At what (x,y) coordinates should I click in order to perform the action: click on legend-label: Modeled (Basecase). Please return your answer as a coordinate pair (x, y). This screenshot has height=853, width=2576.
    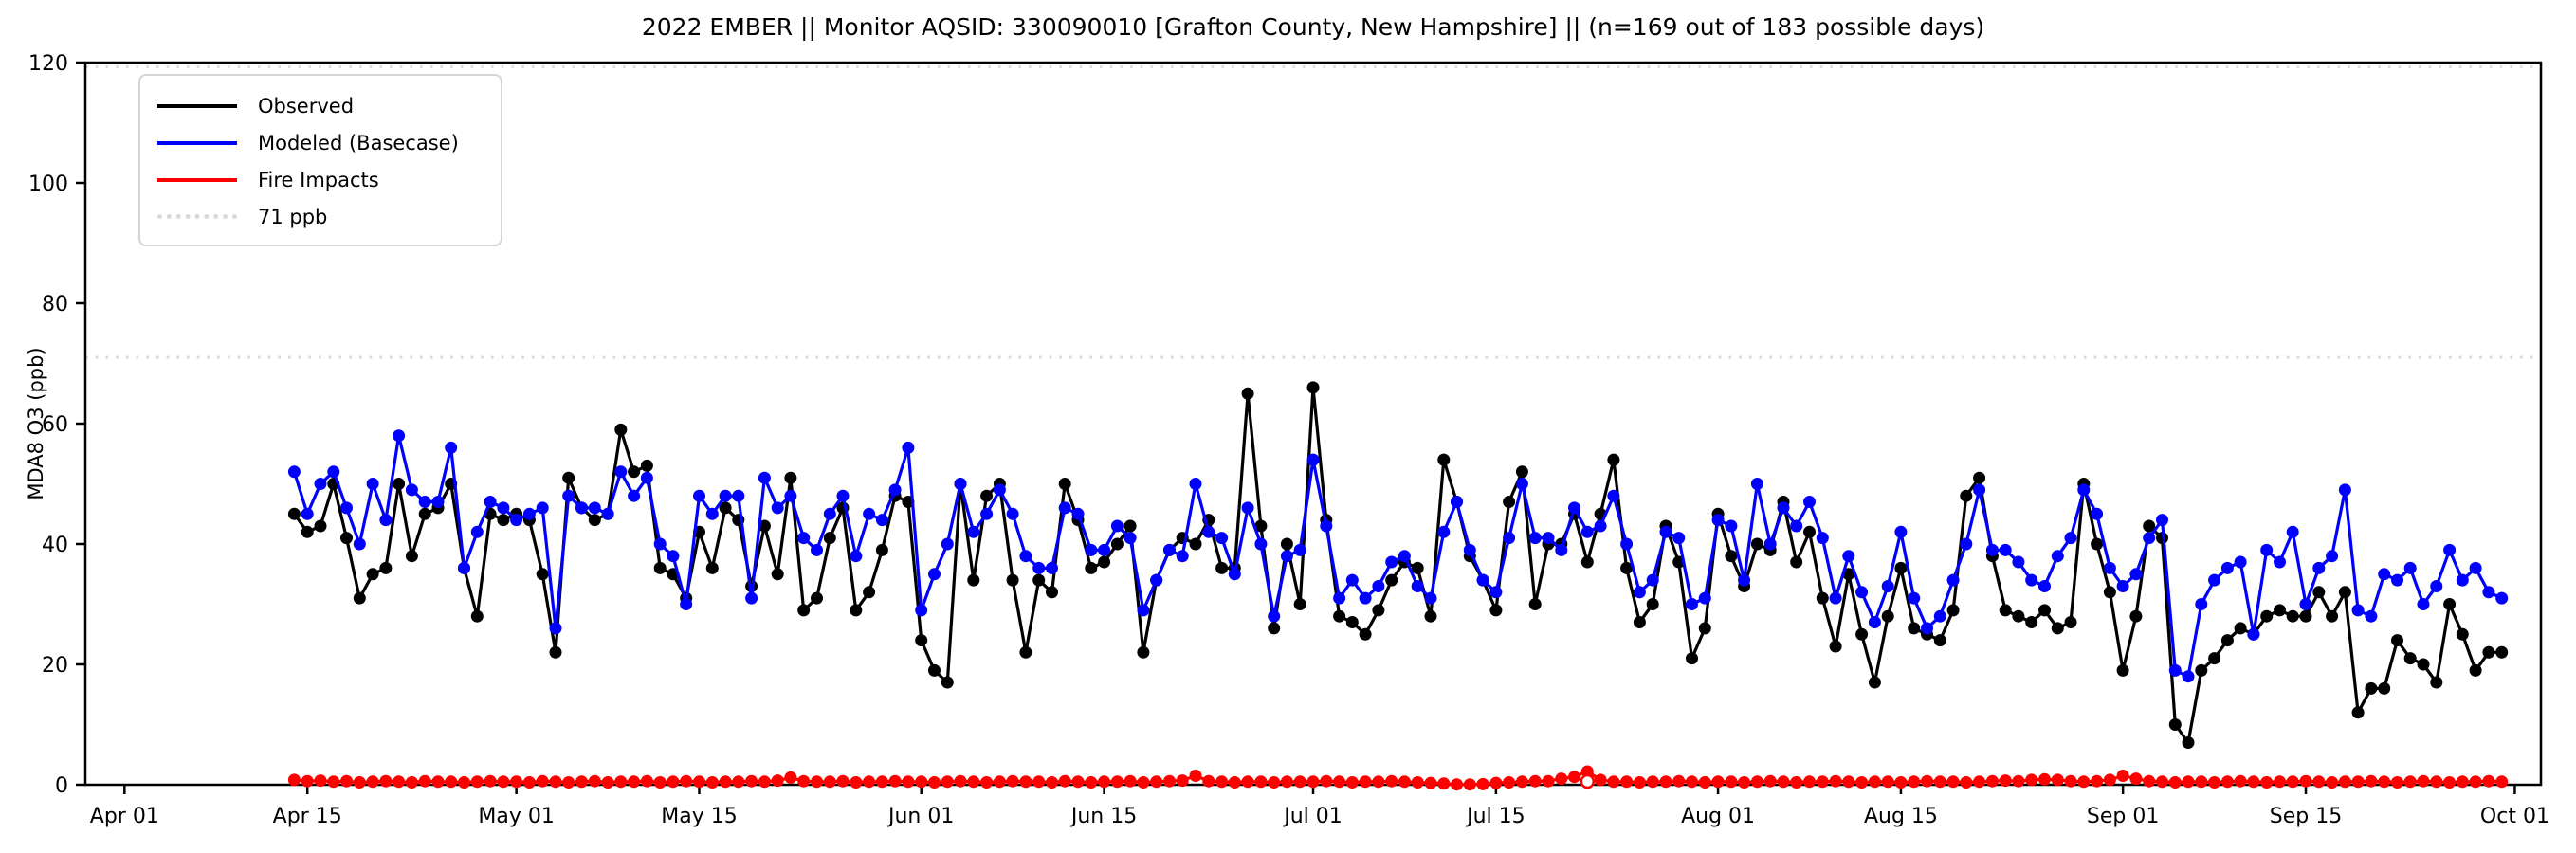
    Looking at the image, I should click on (358, 142).